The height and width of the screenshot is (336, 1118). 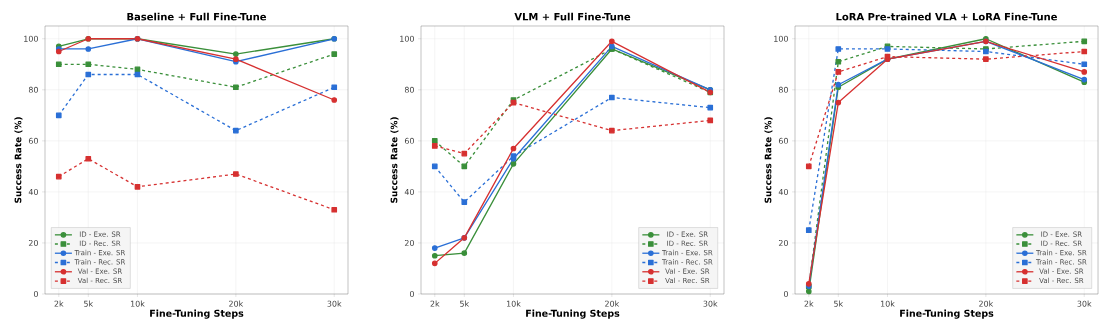 What do you see at coordinates (572, 16) in the screenshot?
I see `chart-title: VLM + Full Fine-Tune` at bounding box center [572, 16].